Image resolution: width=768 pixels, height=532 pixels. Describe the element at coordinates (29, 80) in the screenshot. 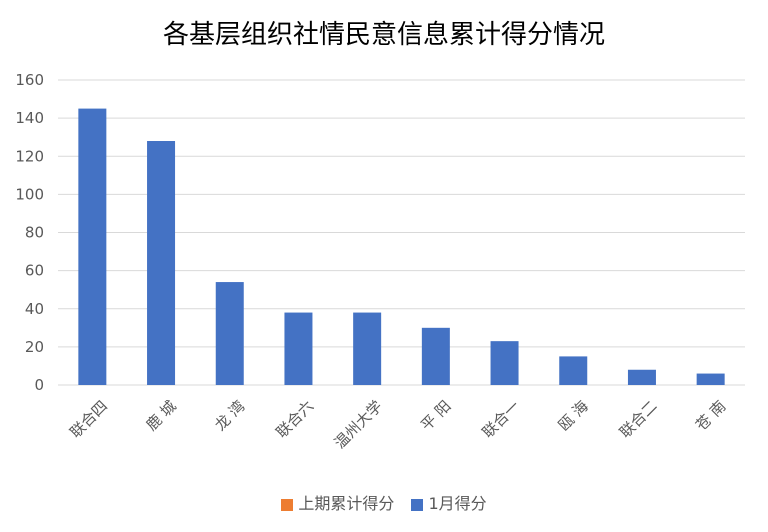

I see `y-tick-label: 160` at that location.